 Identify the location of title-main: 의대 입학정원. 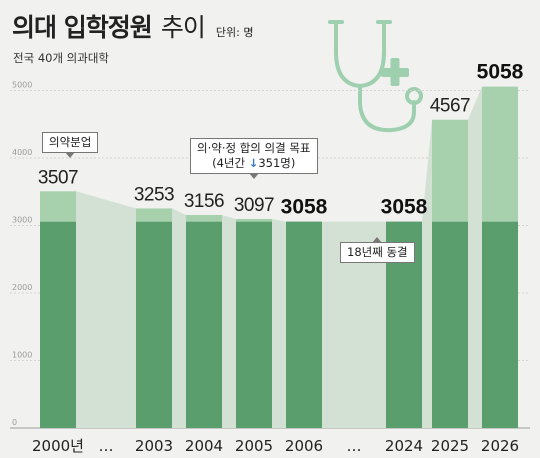
(82, 27).